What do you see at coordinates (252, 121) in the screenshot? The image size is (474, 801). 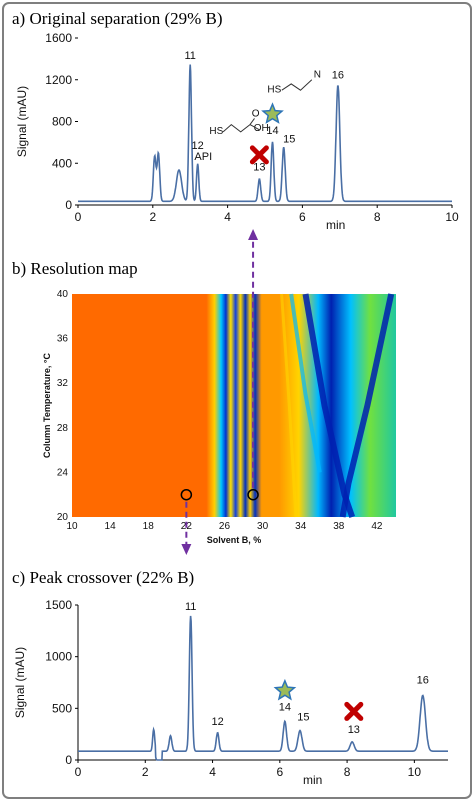 I see `structure-bond-carbonyl` at bounding box center [252, 121].